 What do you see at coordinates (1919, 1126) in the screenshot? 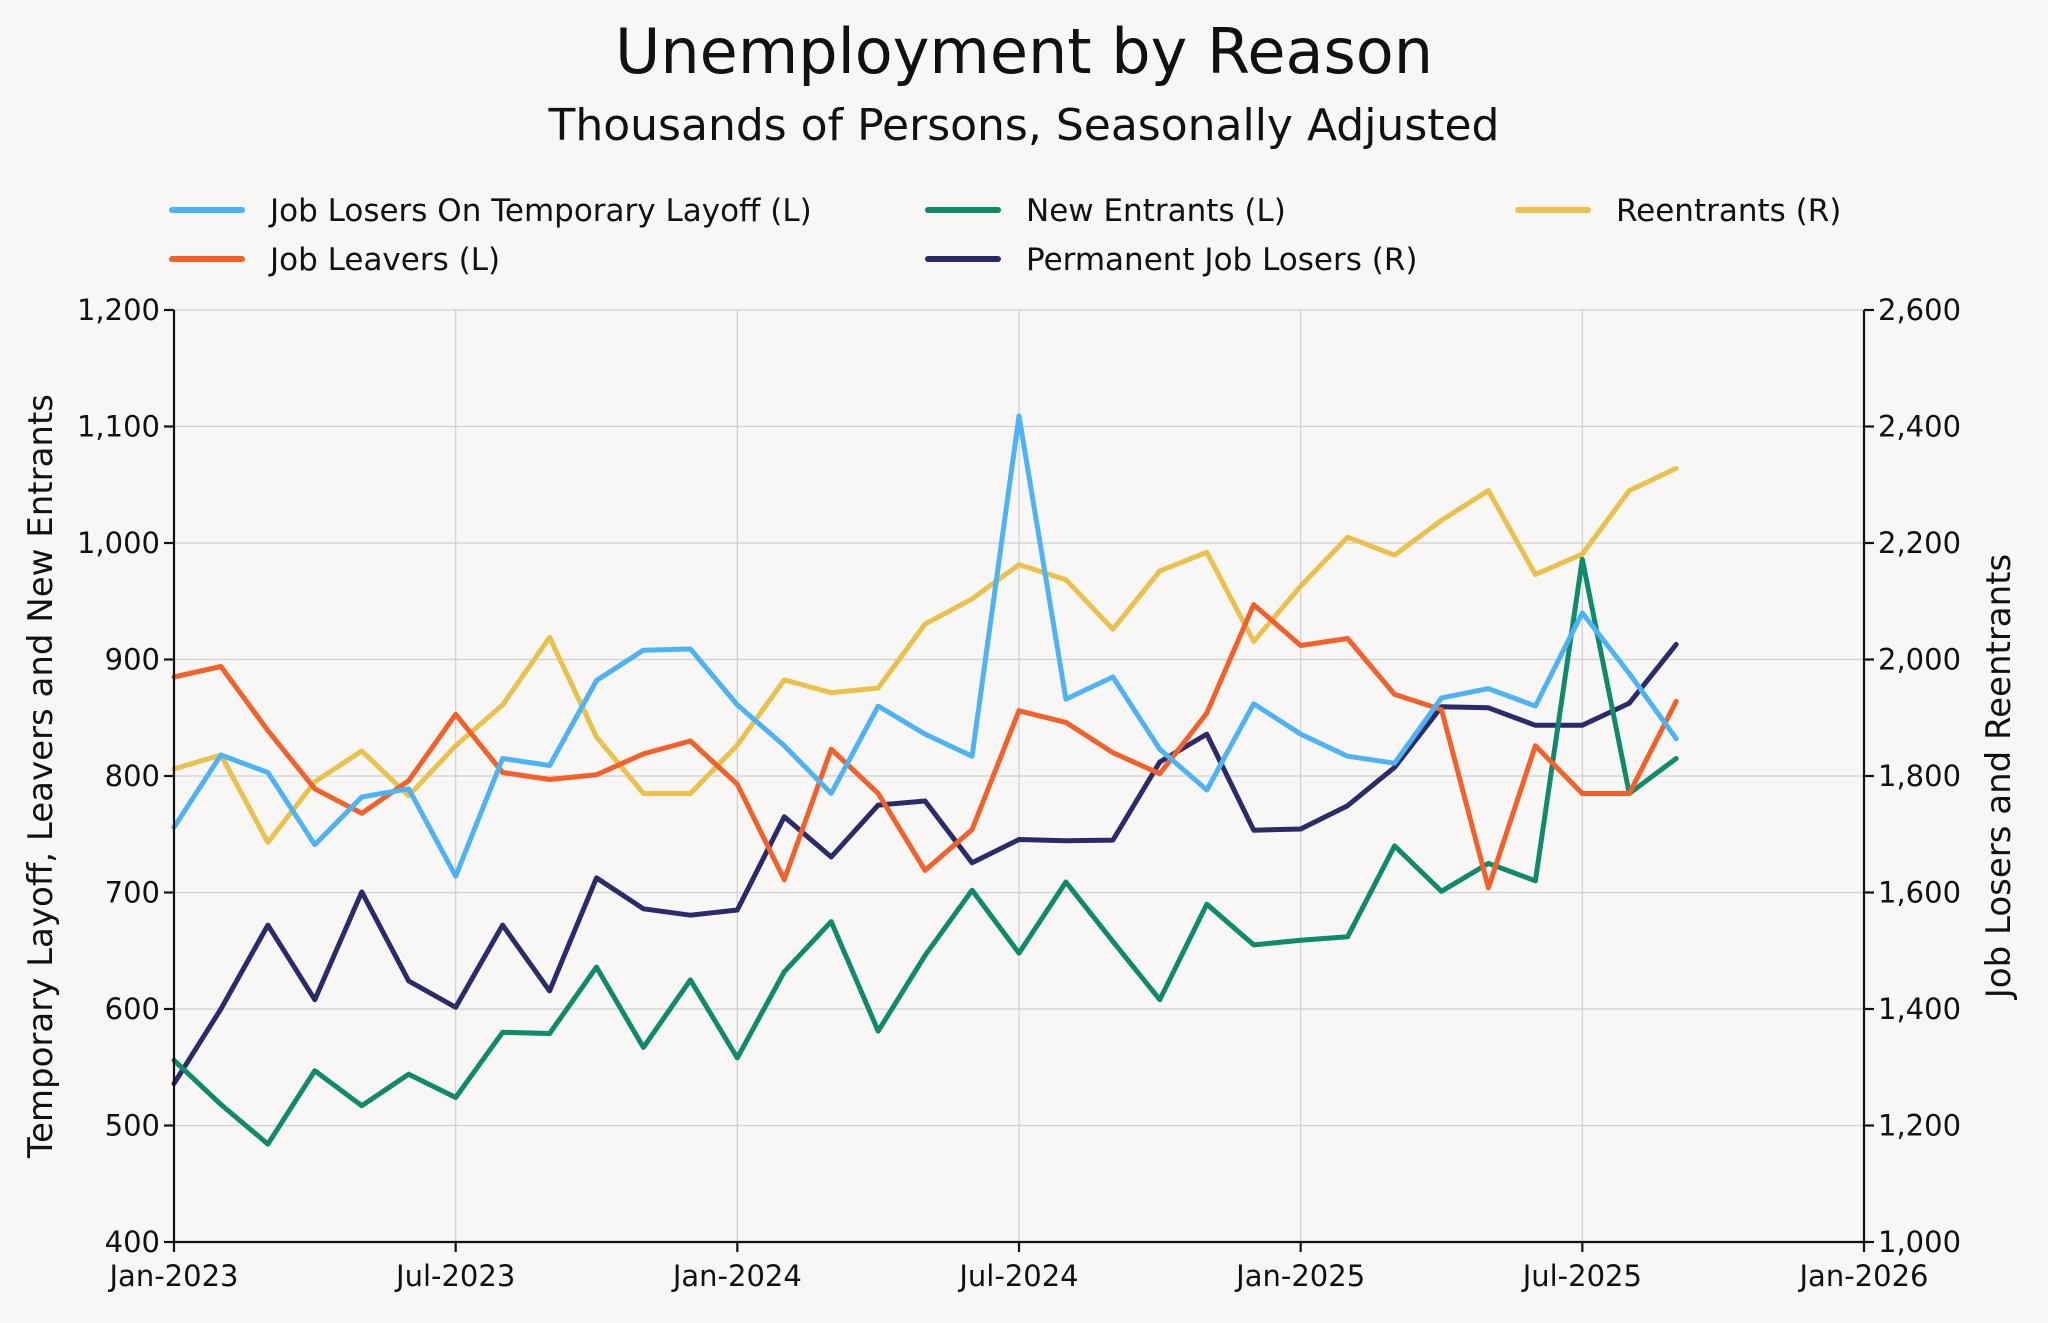
I see `tick-label-right: 1,200` at bounding box center [1919, 1126].